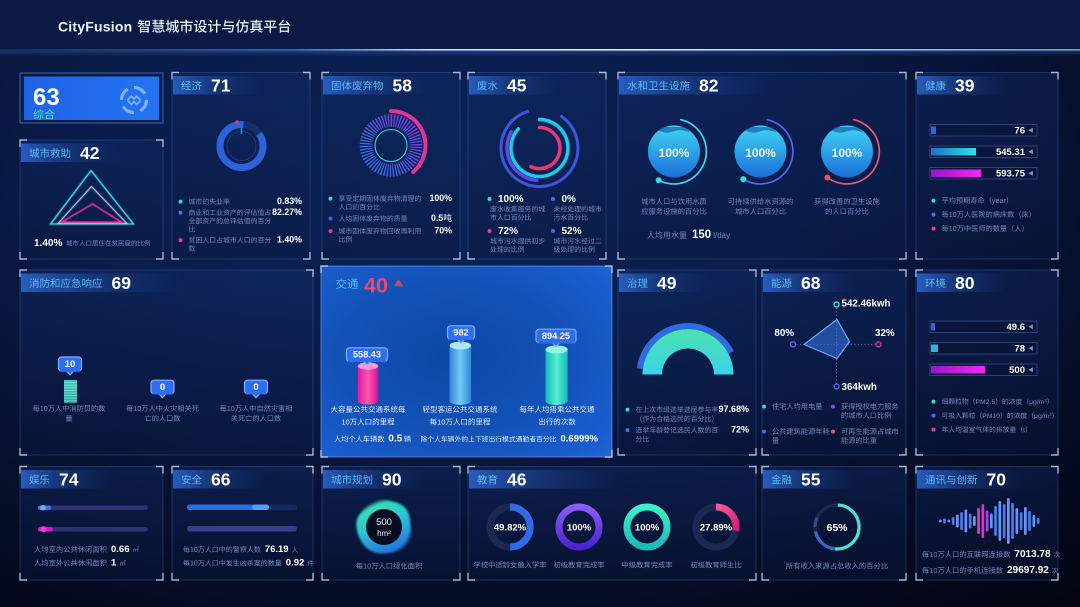 This screenshot has width=1080, height=607. I want to click on svg-text: 1, so click(114, 563).